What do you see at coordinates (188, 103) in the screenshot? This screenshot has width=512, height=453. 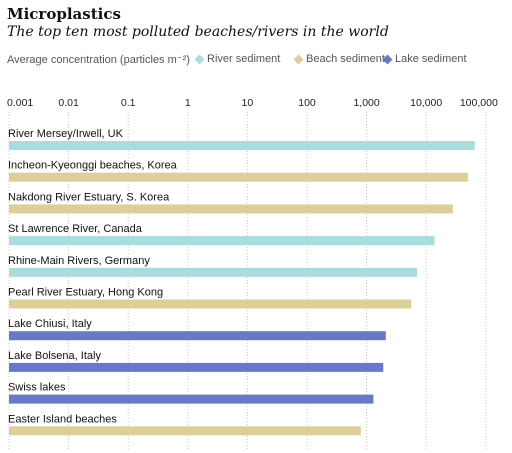 I see `x-tick-label: 1` at bounding box center [188, 103].